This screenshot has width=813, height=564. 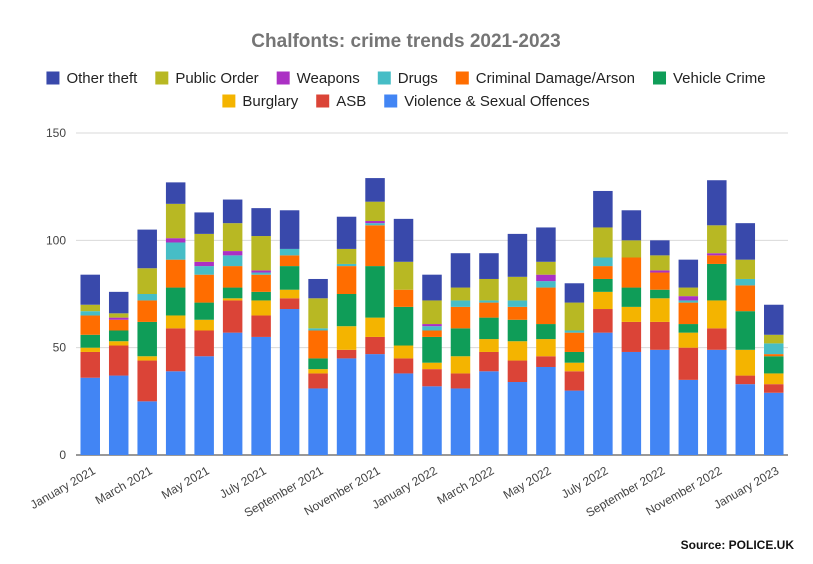 What do you see at coordinates (746, 487) in the screenshot?
I see `x-tick-label: January 2023` at bounding box center [746, 487].